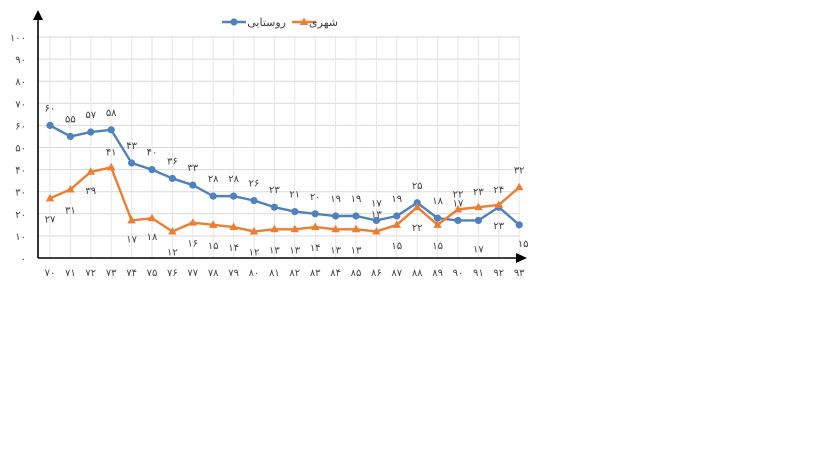  Describe the element at coordinates (458, 273) in the screenshot. I see `x-tick-label: ۹۰` at that location.